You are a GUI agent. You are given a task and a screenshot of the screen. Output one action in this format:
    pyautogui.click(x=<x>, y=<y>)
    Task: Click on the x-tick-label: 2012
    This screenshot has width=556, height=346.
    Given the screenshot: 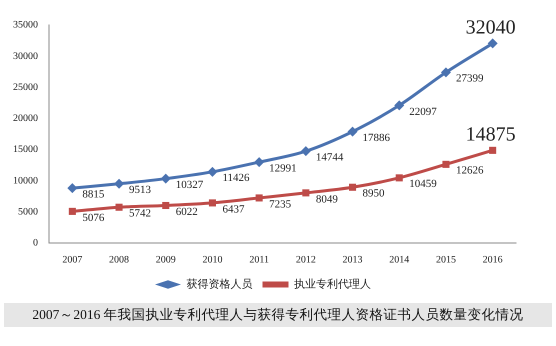 What is the action you would take?
    pyautogui.click(x=306, y=260)
    